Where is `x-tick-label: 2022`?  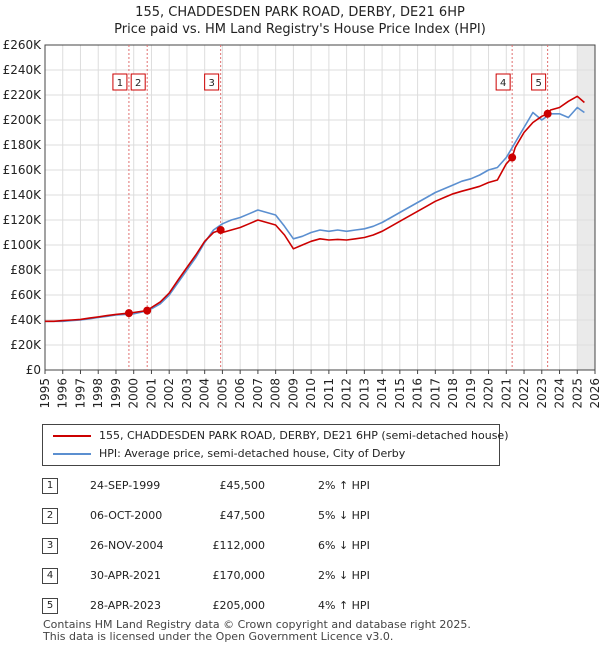
x-tick-label: 2022 is located at coordinates (524, 393).